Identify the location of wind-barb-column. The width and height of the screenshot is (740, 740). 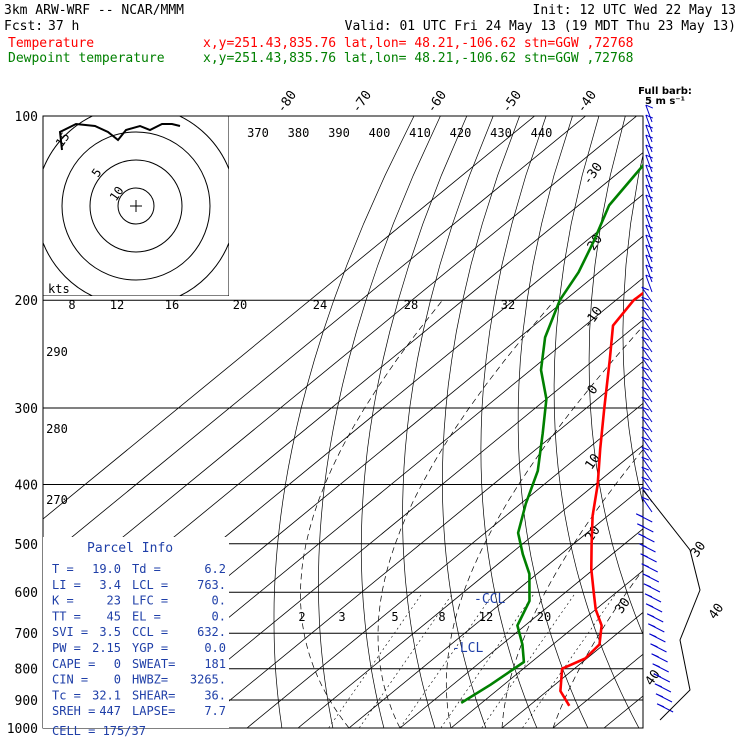
(668, 412).